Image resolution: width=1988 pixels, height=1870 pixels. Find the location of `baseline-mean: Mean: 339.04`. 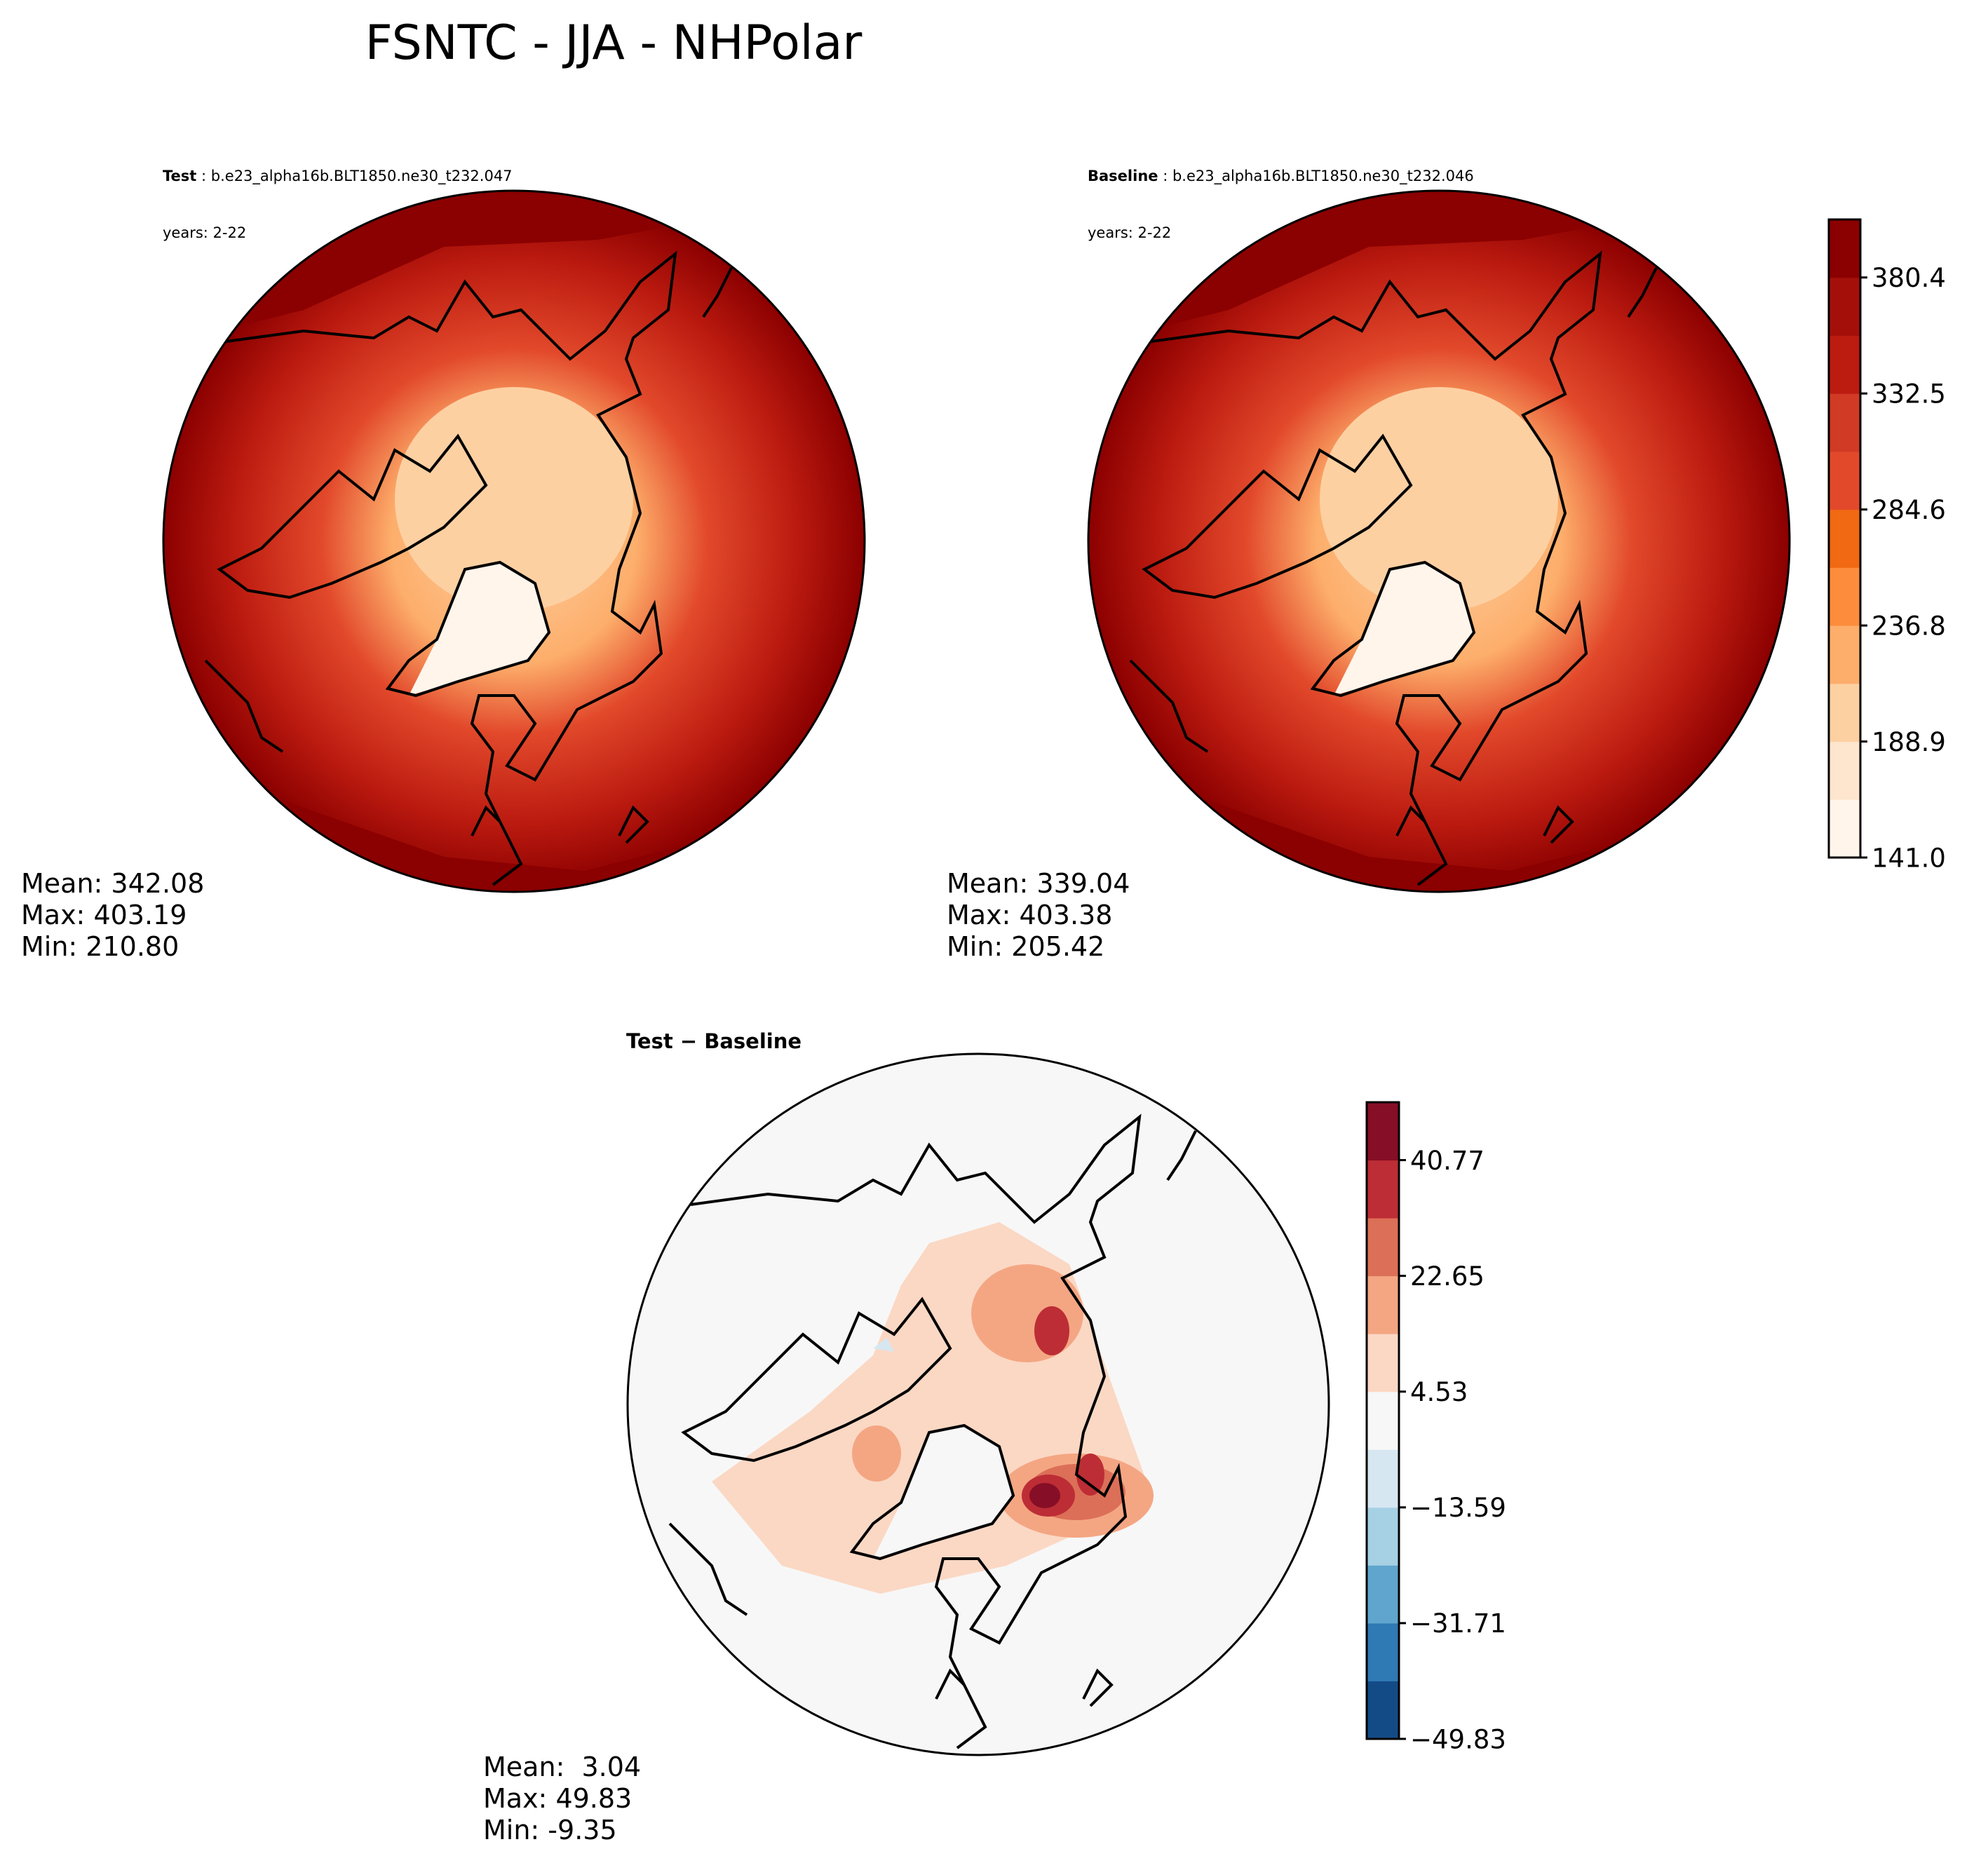

baseline-mean: Mean: 339.04 is located at coordinates (1038, 883).